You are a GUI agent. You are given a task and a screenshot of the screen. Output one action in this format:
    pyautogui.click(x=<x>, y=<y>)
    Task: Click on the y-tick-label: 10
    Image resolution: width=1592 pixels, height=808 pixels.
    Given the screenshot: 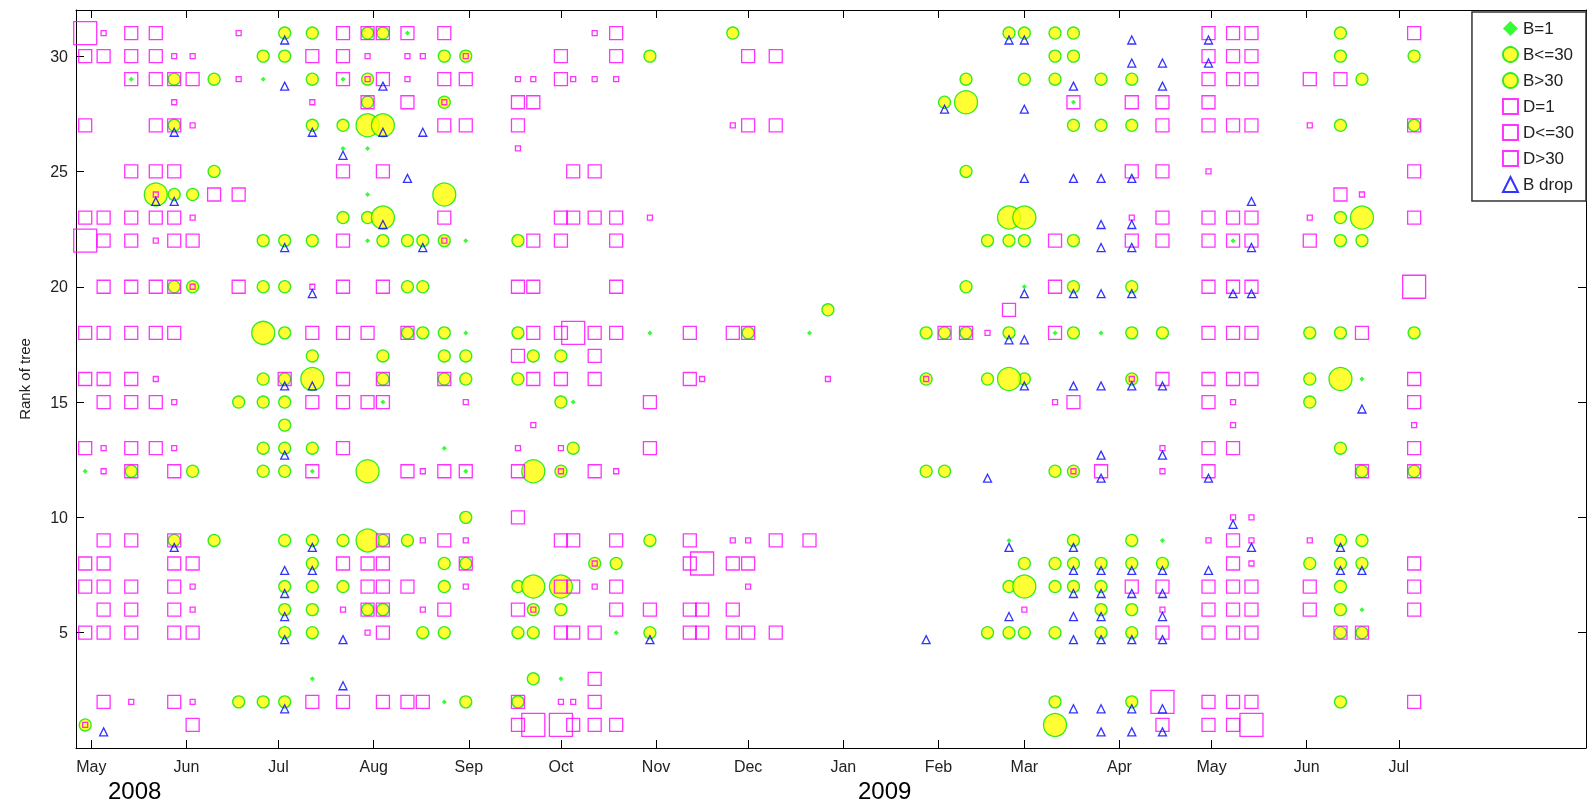 What is the action you would take?
    pyautogui.click(x=59, y=517)
    